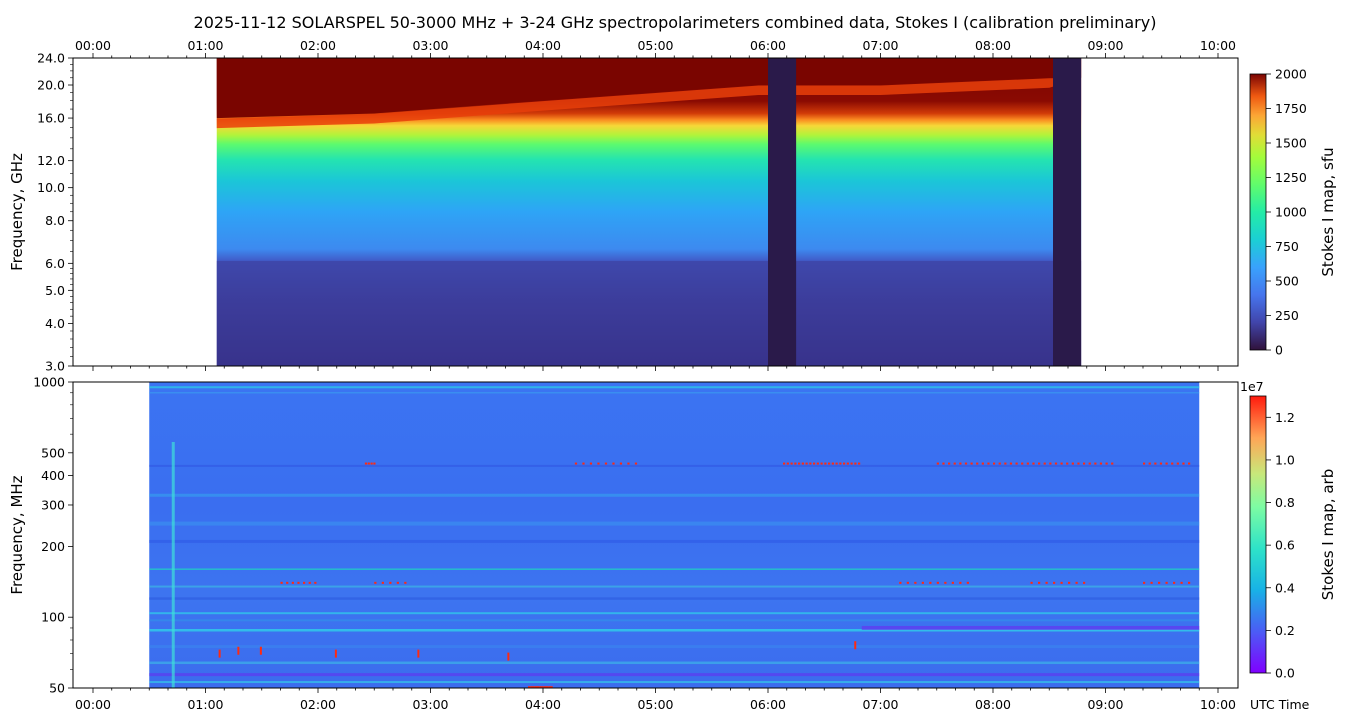  Describe the element at coordinates (55, 290) in the screenshot. I see `y-tick-label: 5.0` at that location.